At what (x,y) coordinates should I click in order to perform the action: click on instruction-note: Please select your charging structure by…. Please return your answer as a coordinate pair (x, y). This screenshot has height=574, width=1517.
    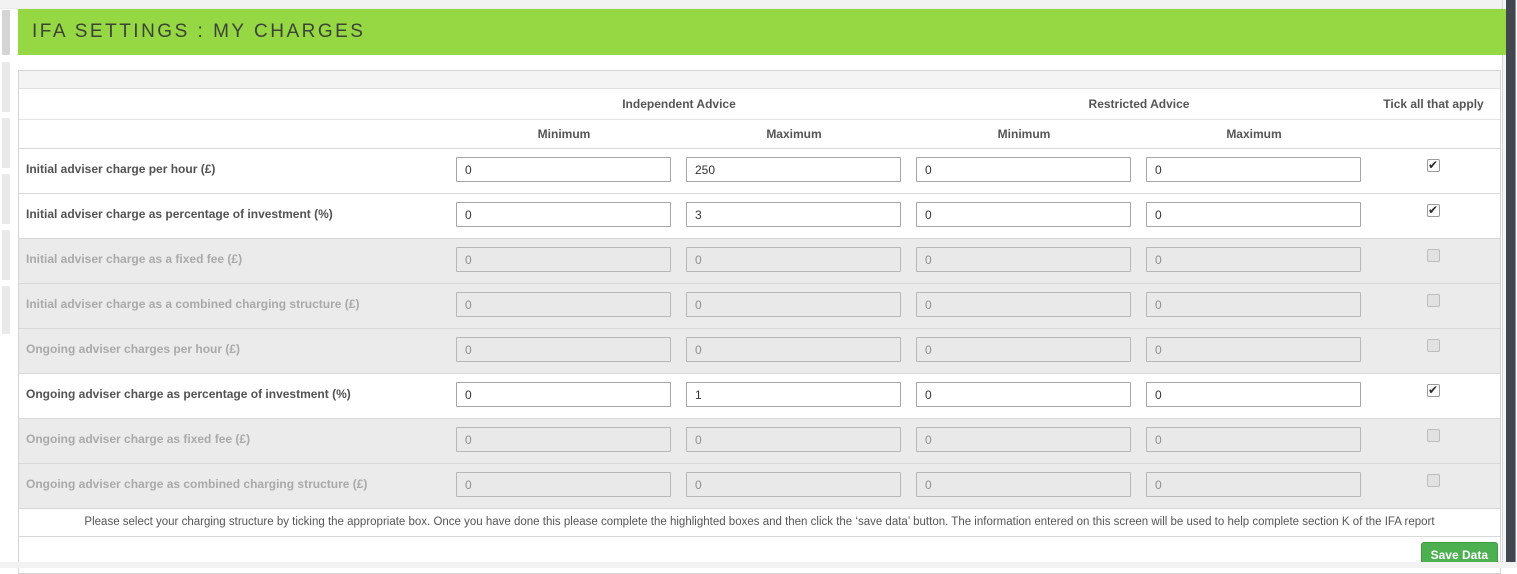
    Looking at the image, I should click on (759, 522).